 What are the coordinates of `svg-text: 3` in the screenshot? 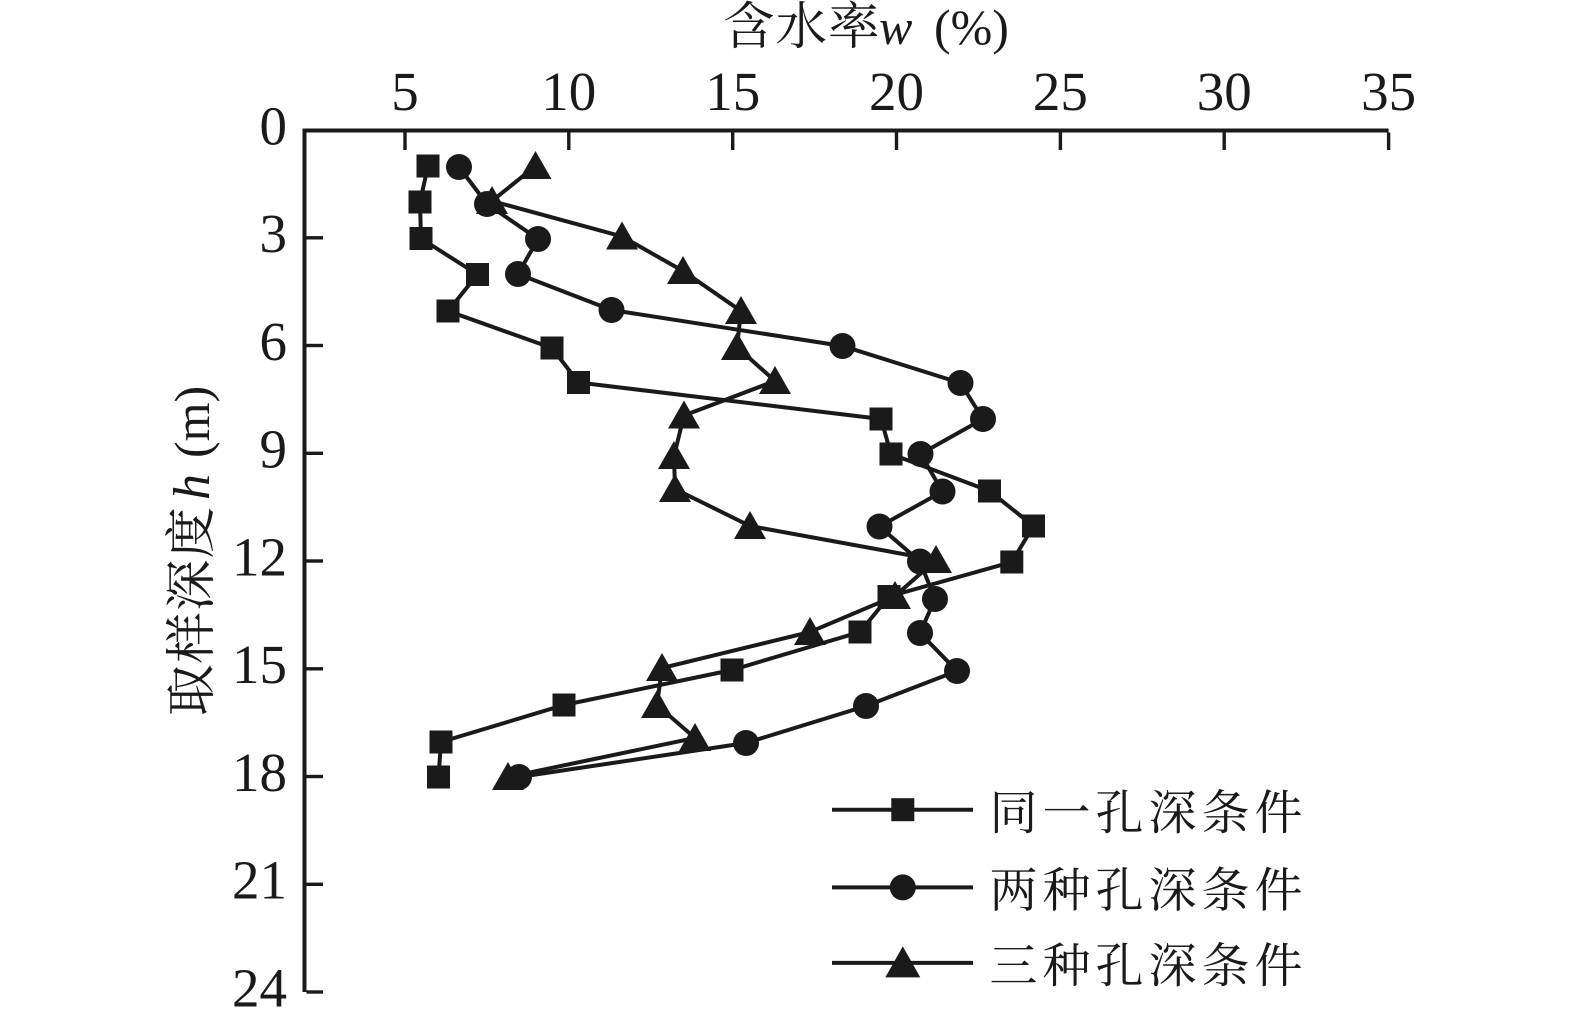 It's located at (274, 233).